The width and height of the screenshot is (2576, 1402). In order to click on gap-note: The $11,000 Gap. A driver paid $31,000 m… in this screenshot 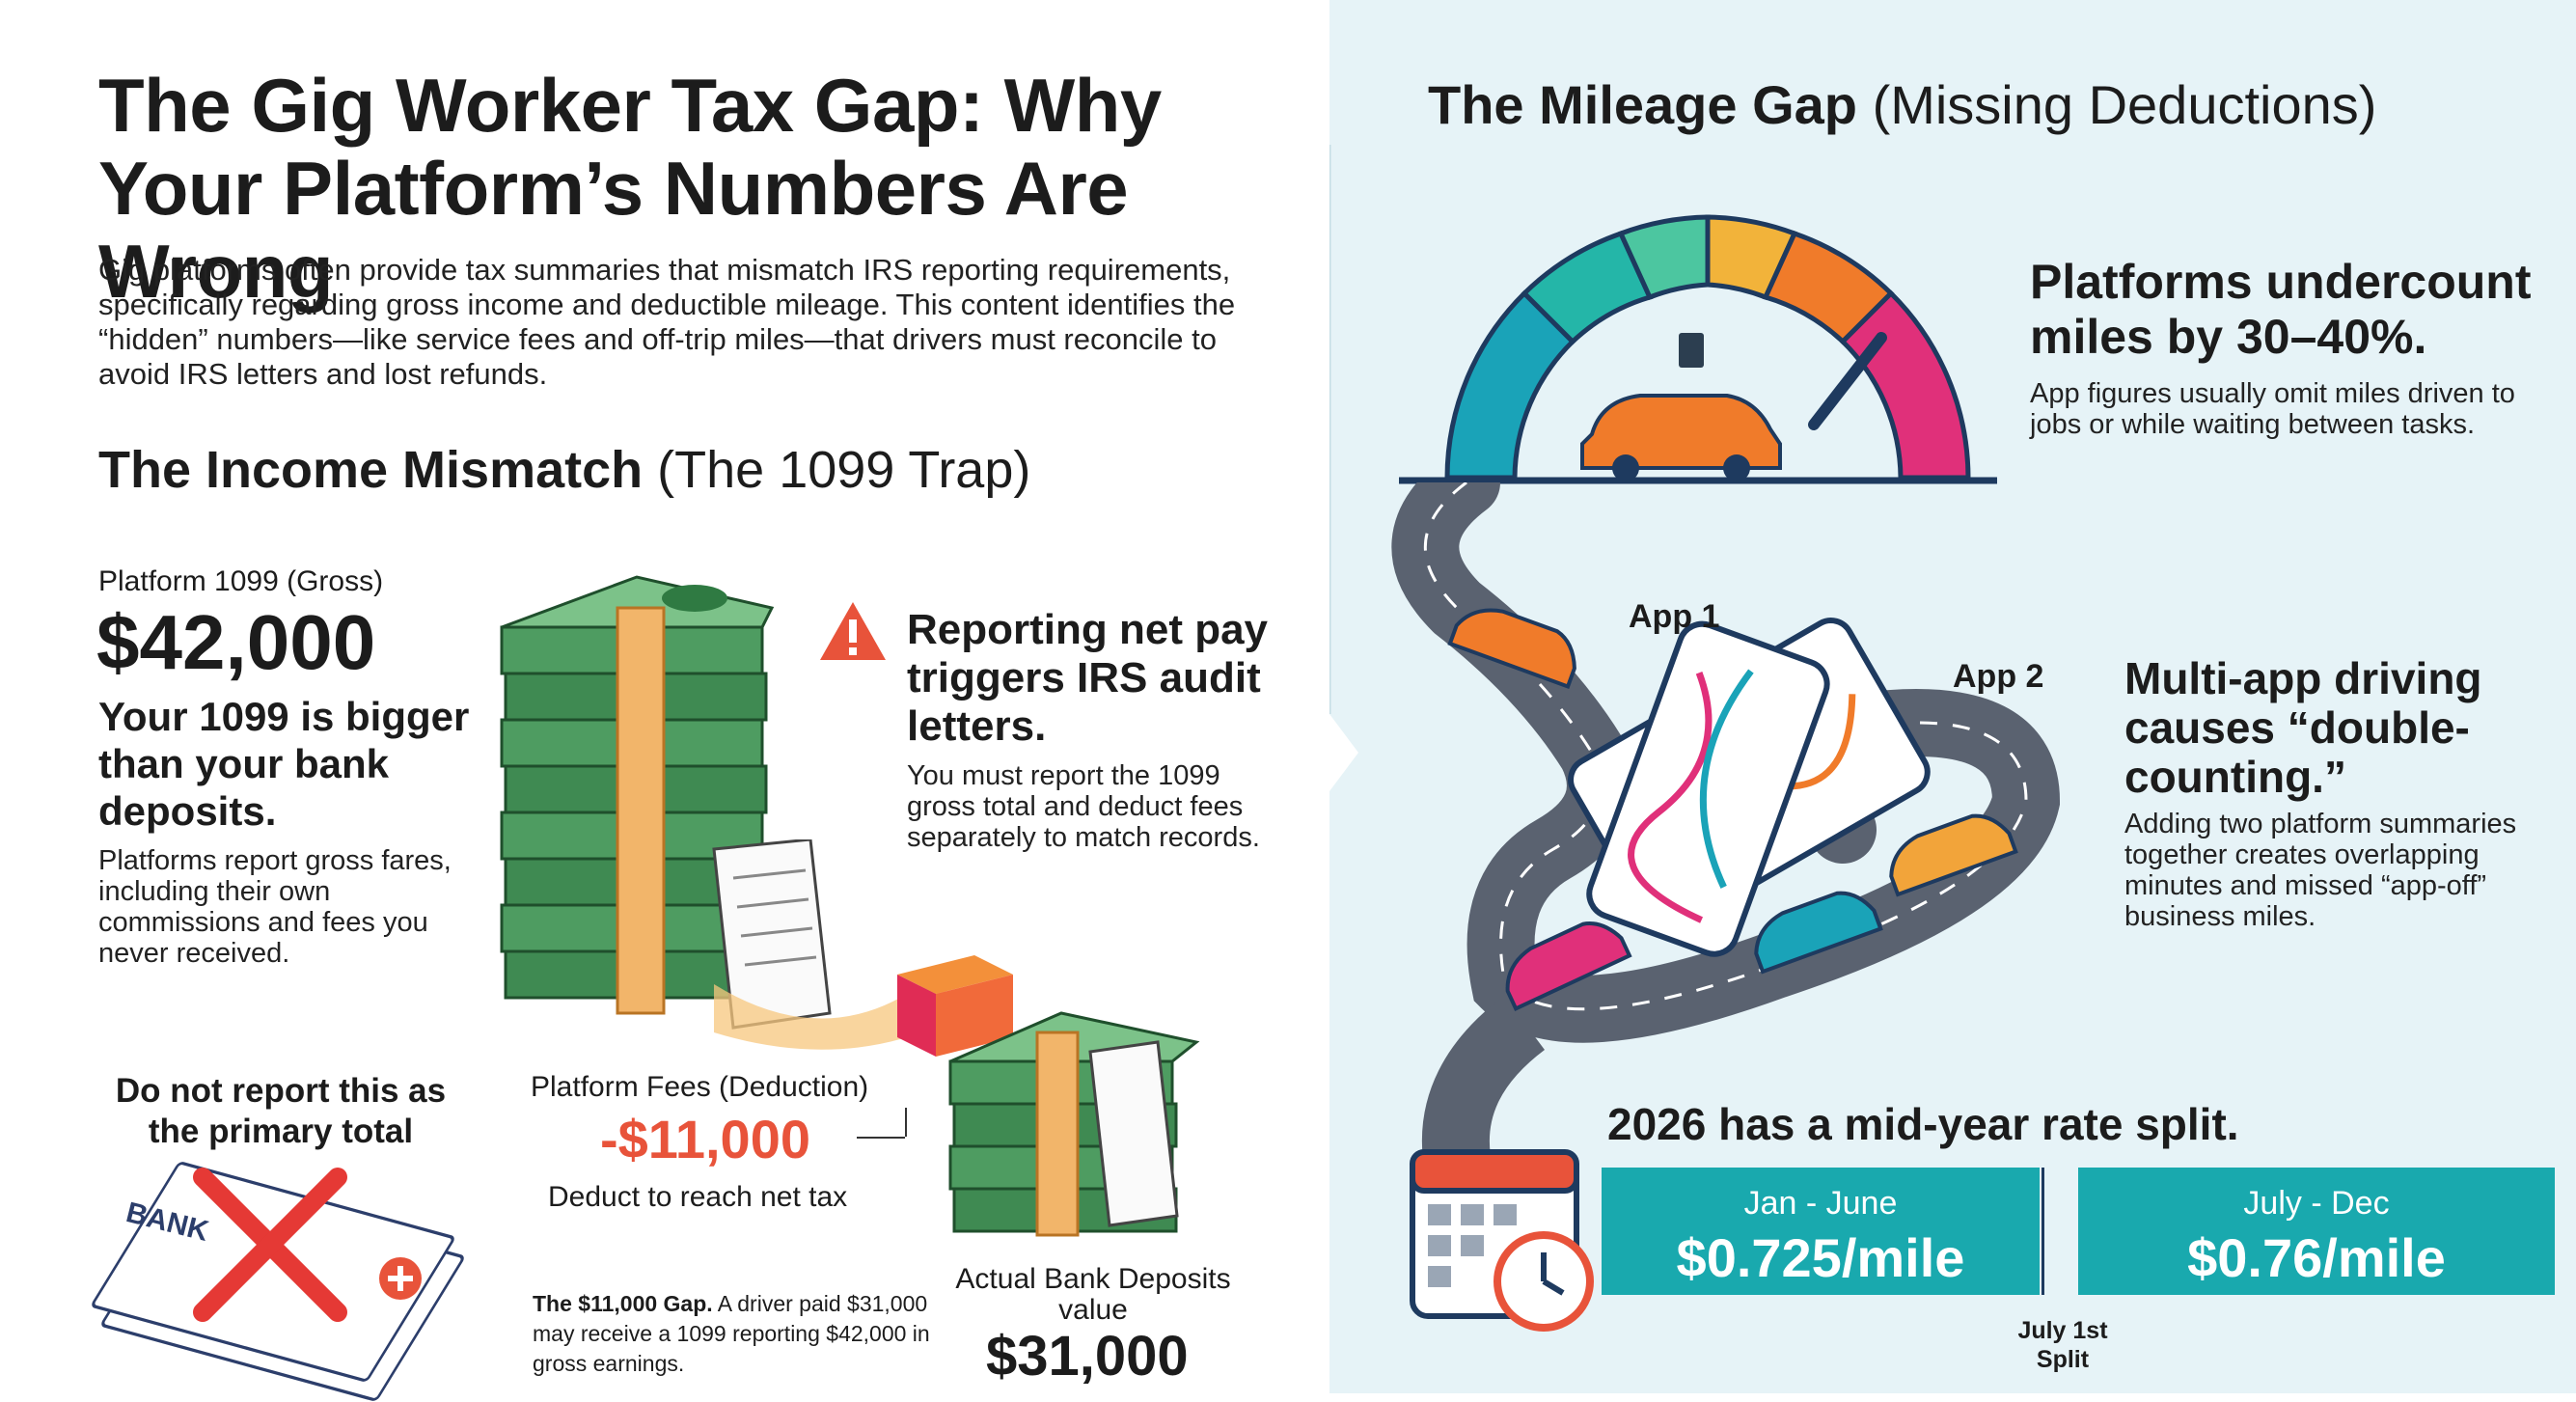, I will do `click(736, 1334)`.